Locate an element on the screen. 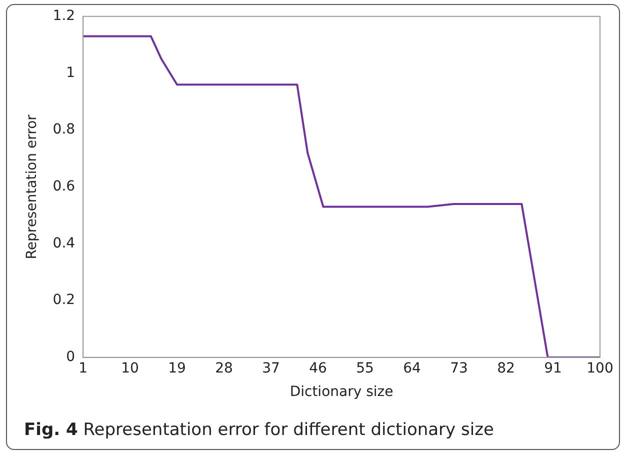 The width and height of the screenshot is (626, 455). y-tick-label: 1 is located at coordinates (71, 72).